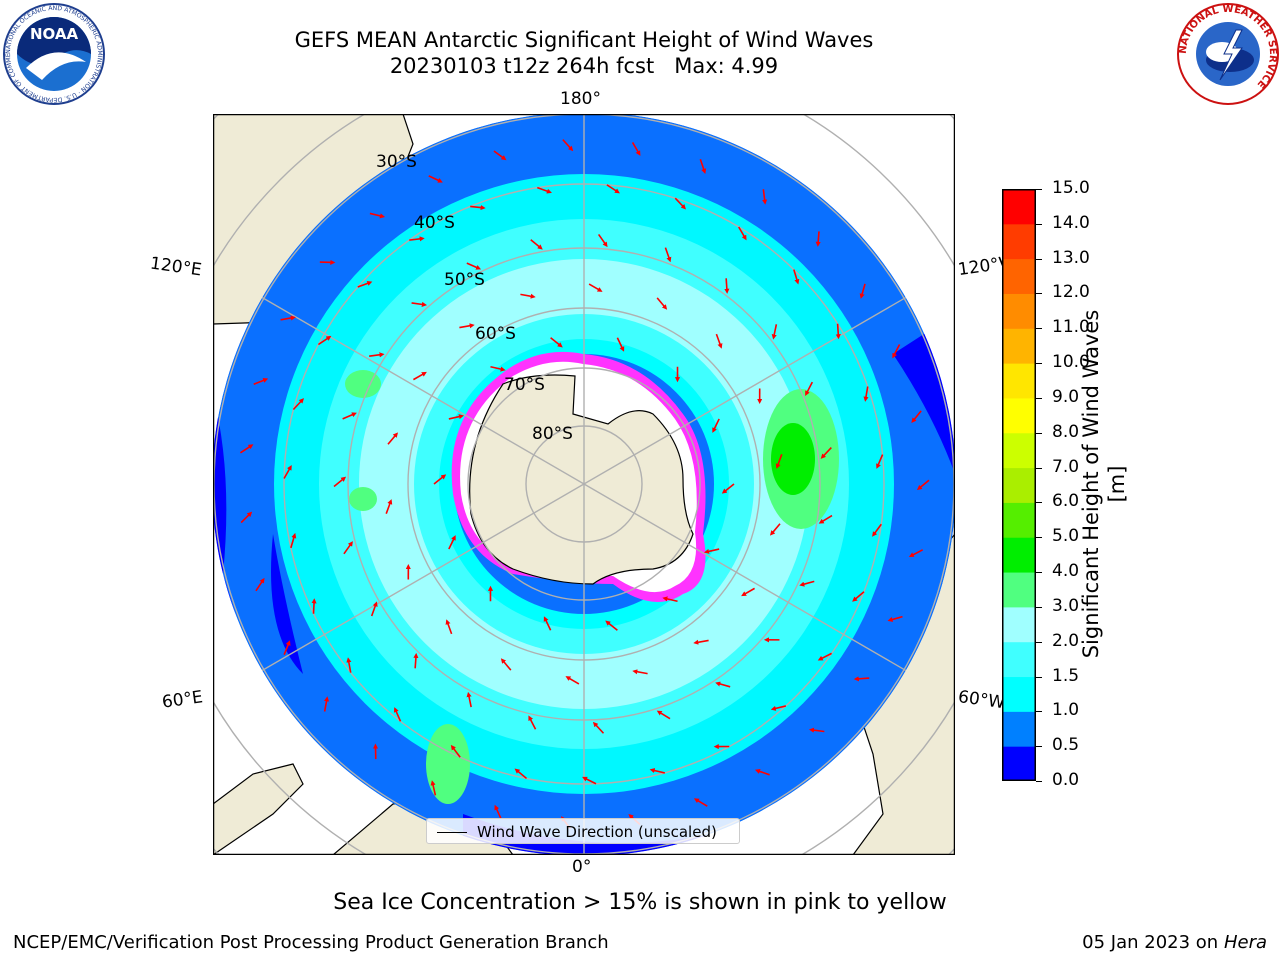 Image resolution: width=1280 pixels, height=960 pixels. What do you see at coordinates (1066, 710) in the screenshot?
I see `colorbar-tick-label: 1.0` at bounding box center [1066, 710].